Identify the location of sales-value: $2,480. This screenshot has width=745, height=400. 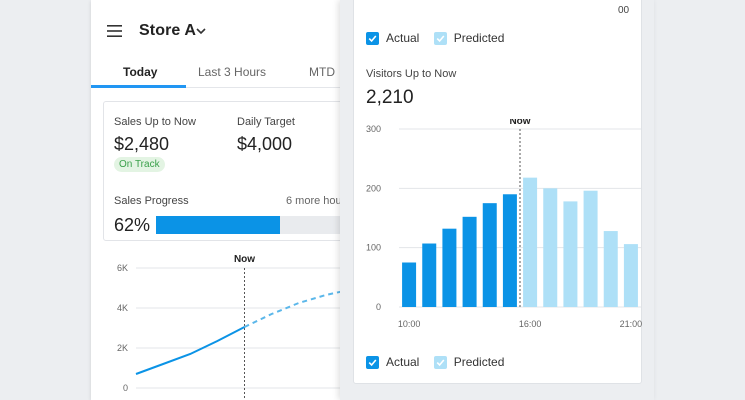
(142, 144).